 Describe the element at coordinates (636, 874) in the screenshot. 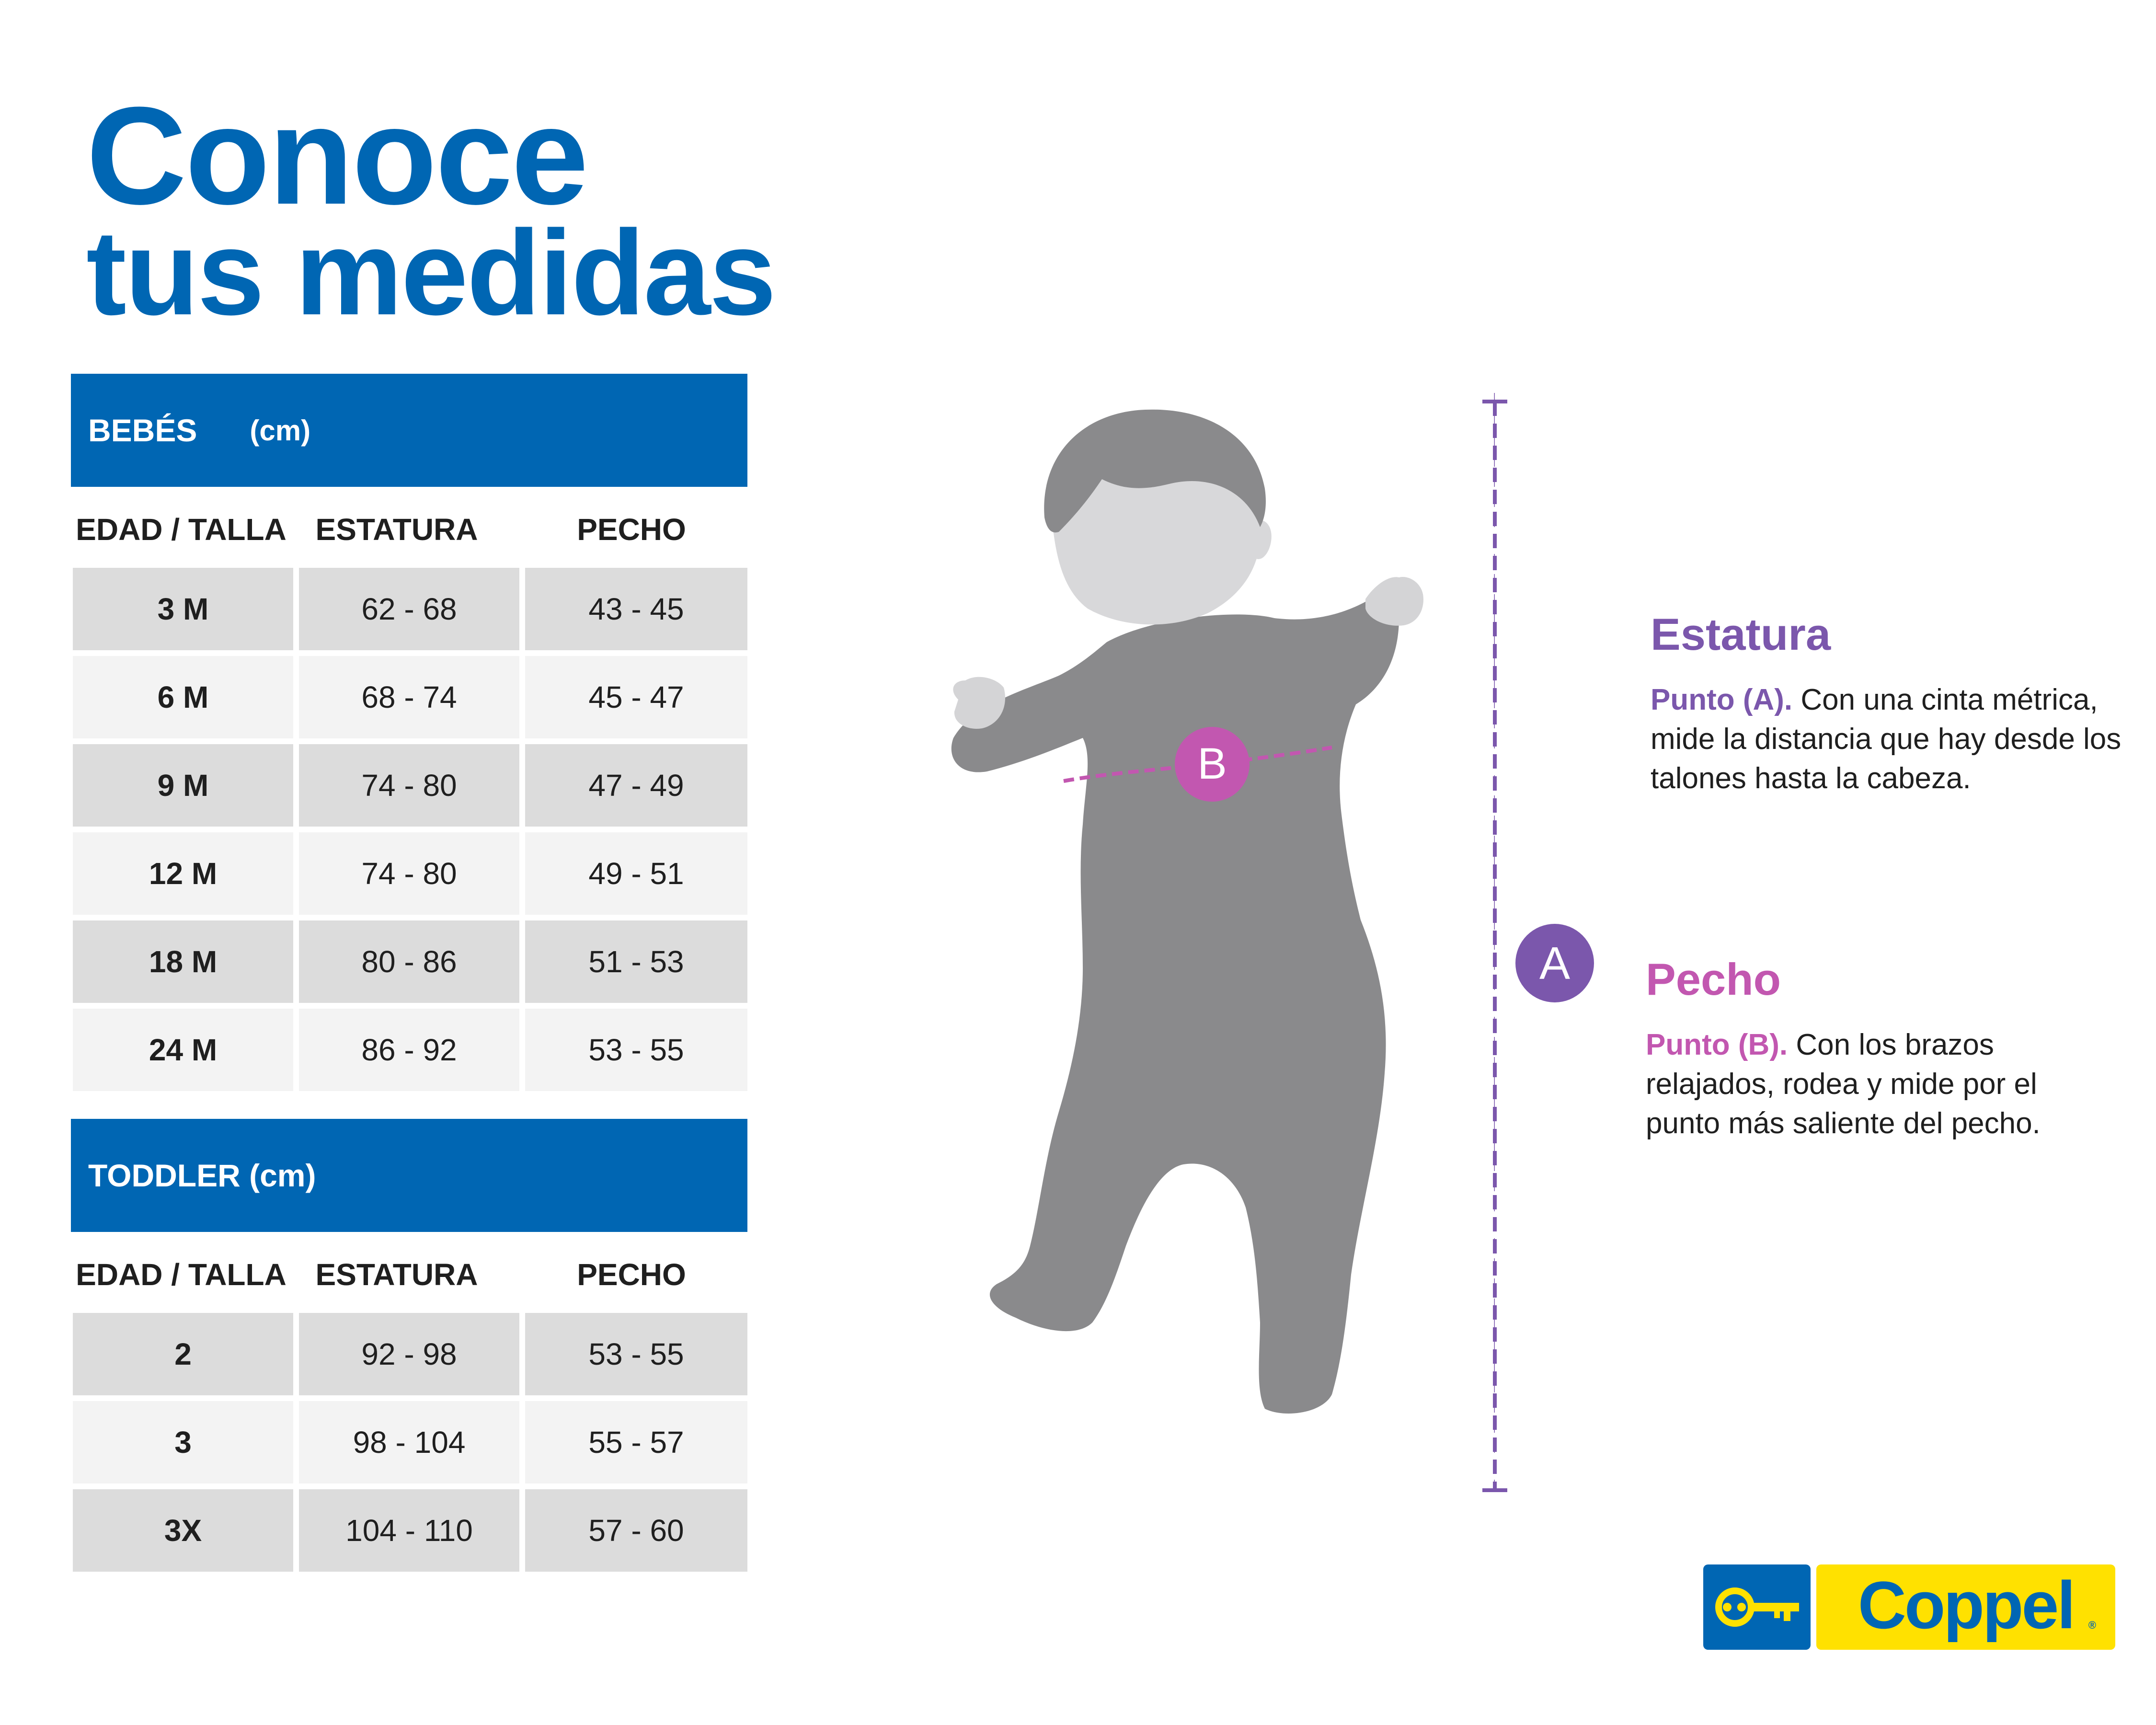

I see `cell-pecho: 49 - 51` at that location.